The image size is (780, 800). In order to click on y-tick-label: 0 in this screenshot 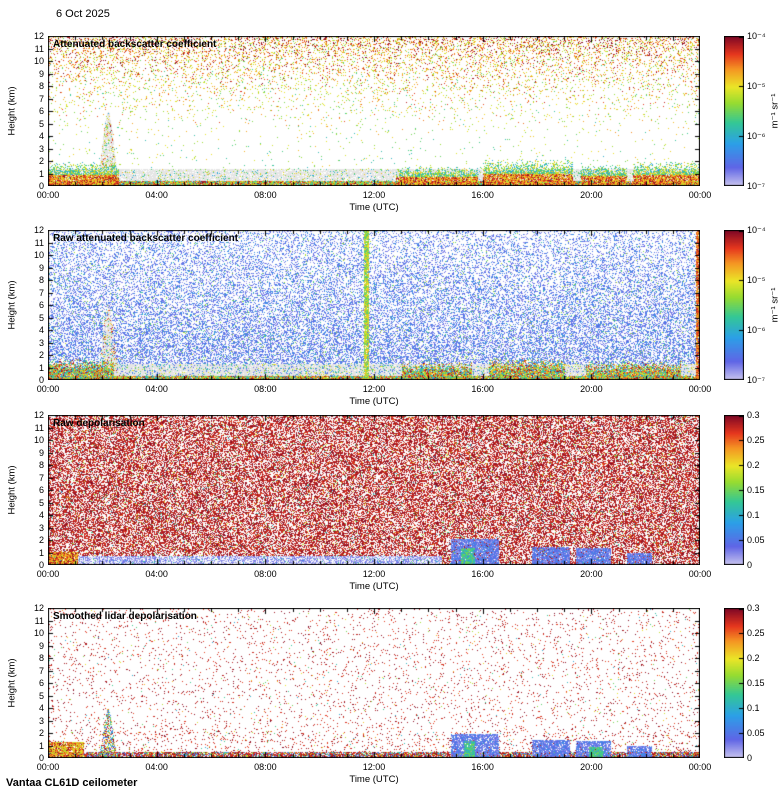, I will do `click(41, 758)`.